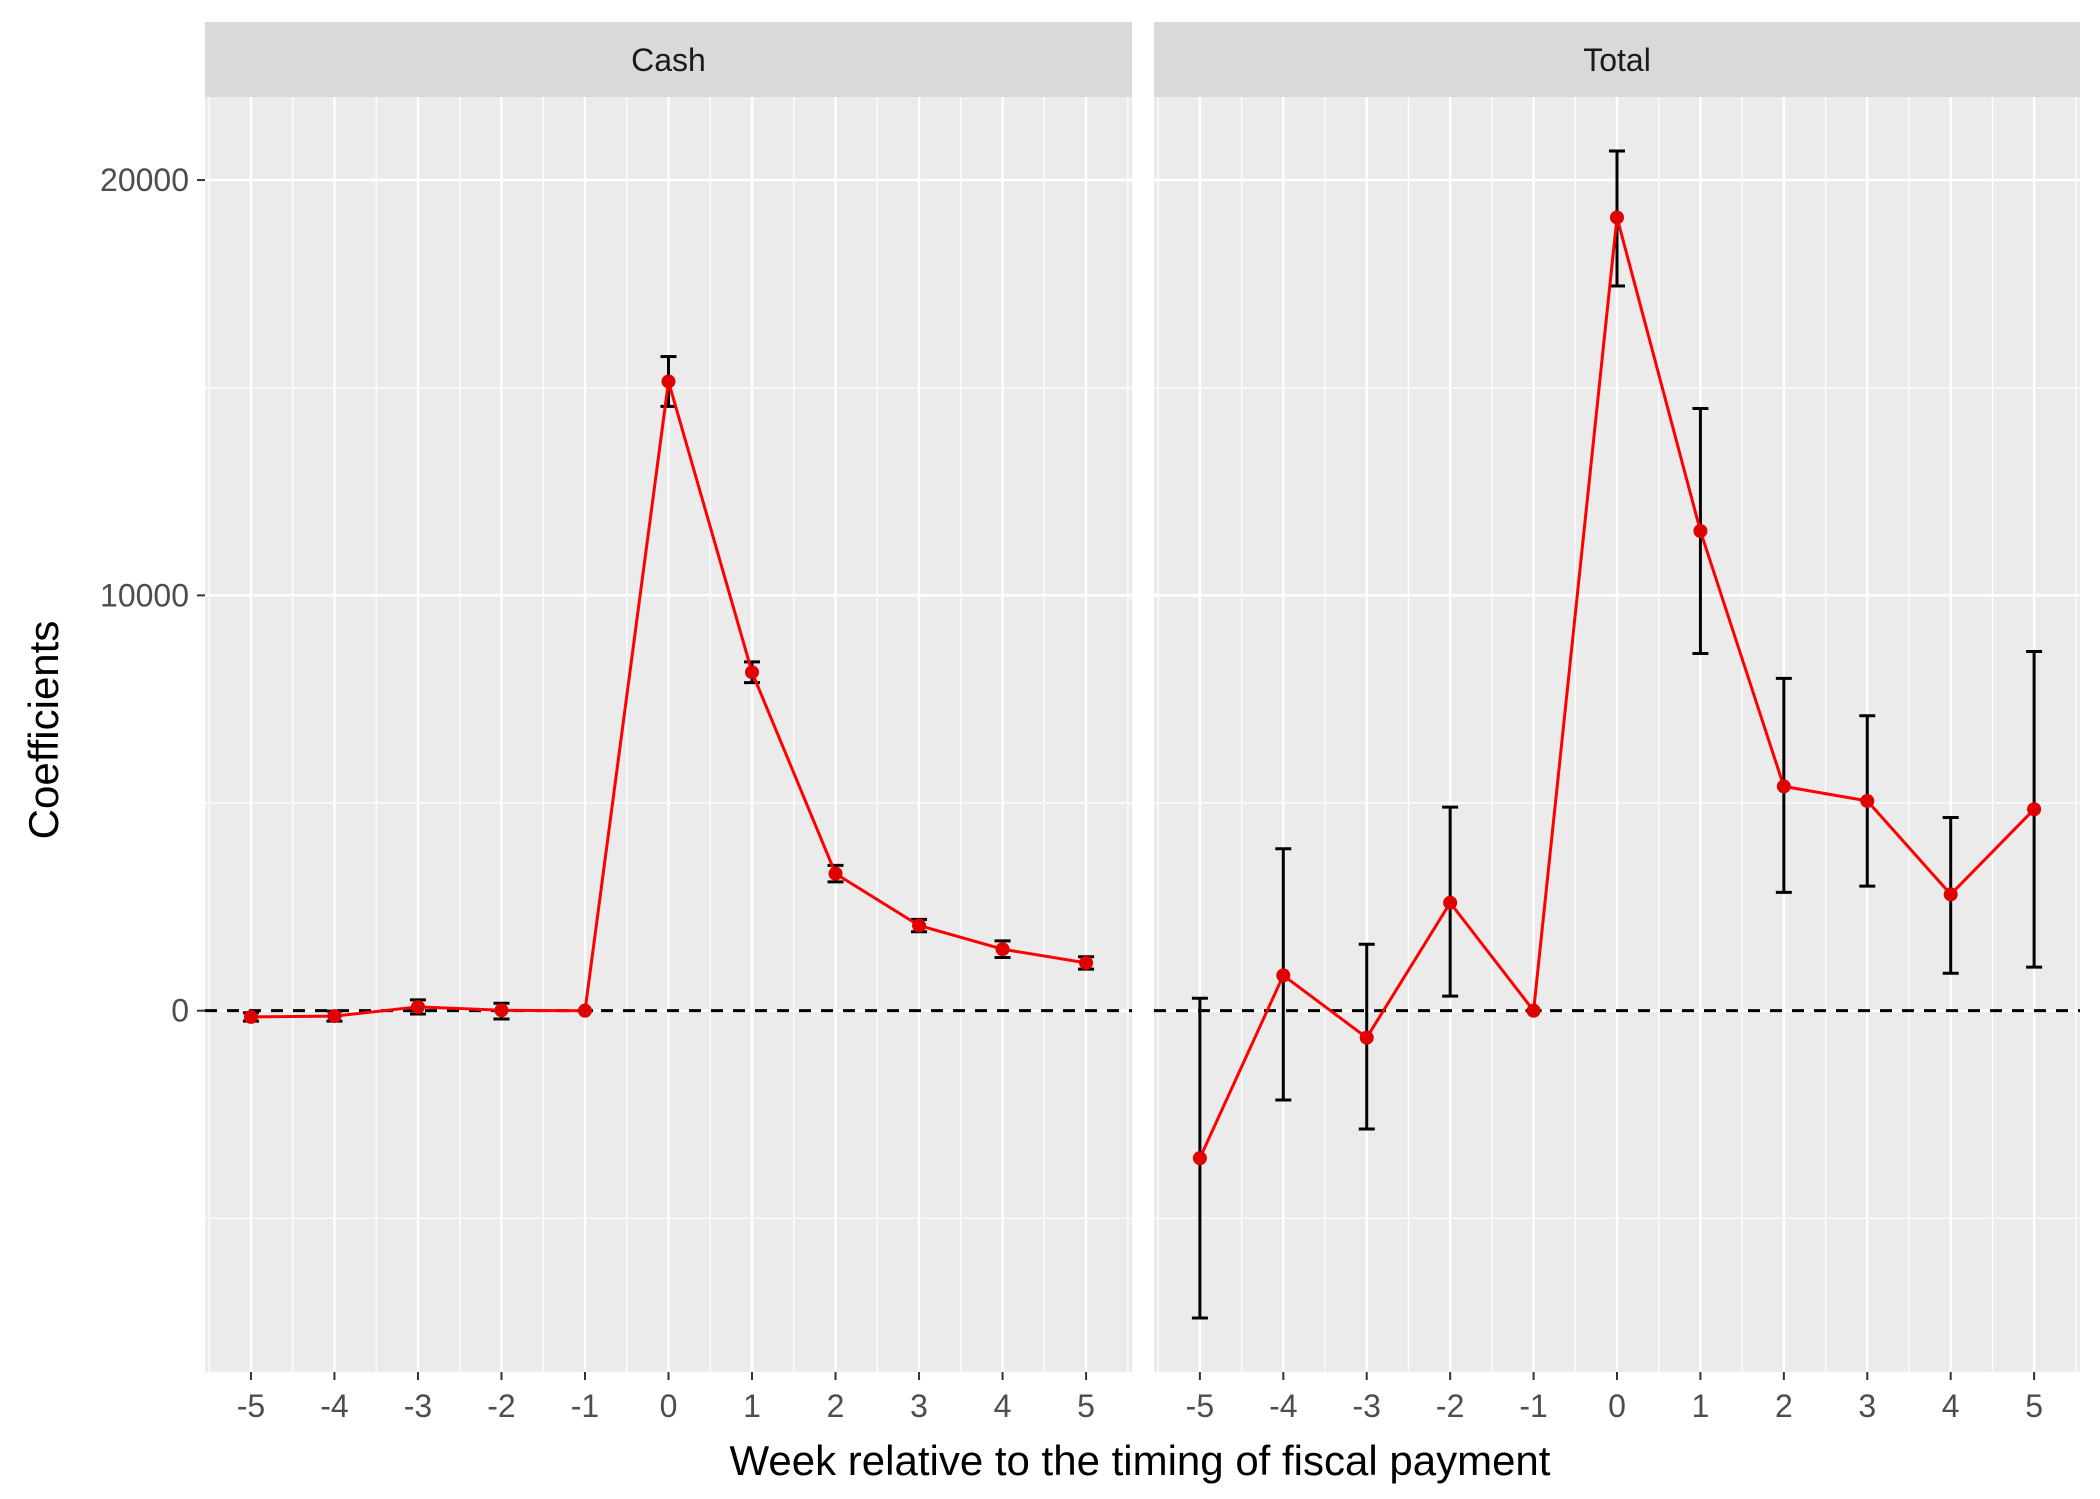 This screenshot has height=1499, width=2100. I want to click on y-tick-label: 20000, so click(144, 180).